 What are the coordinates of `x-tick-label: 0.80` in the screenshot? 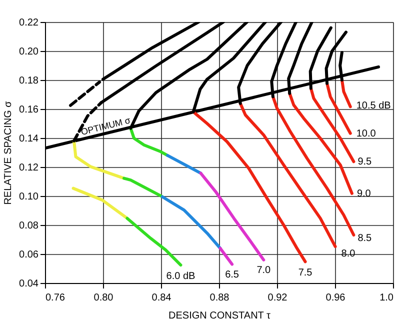 It's located at (104, 298).